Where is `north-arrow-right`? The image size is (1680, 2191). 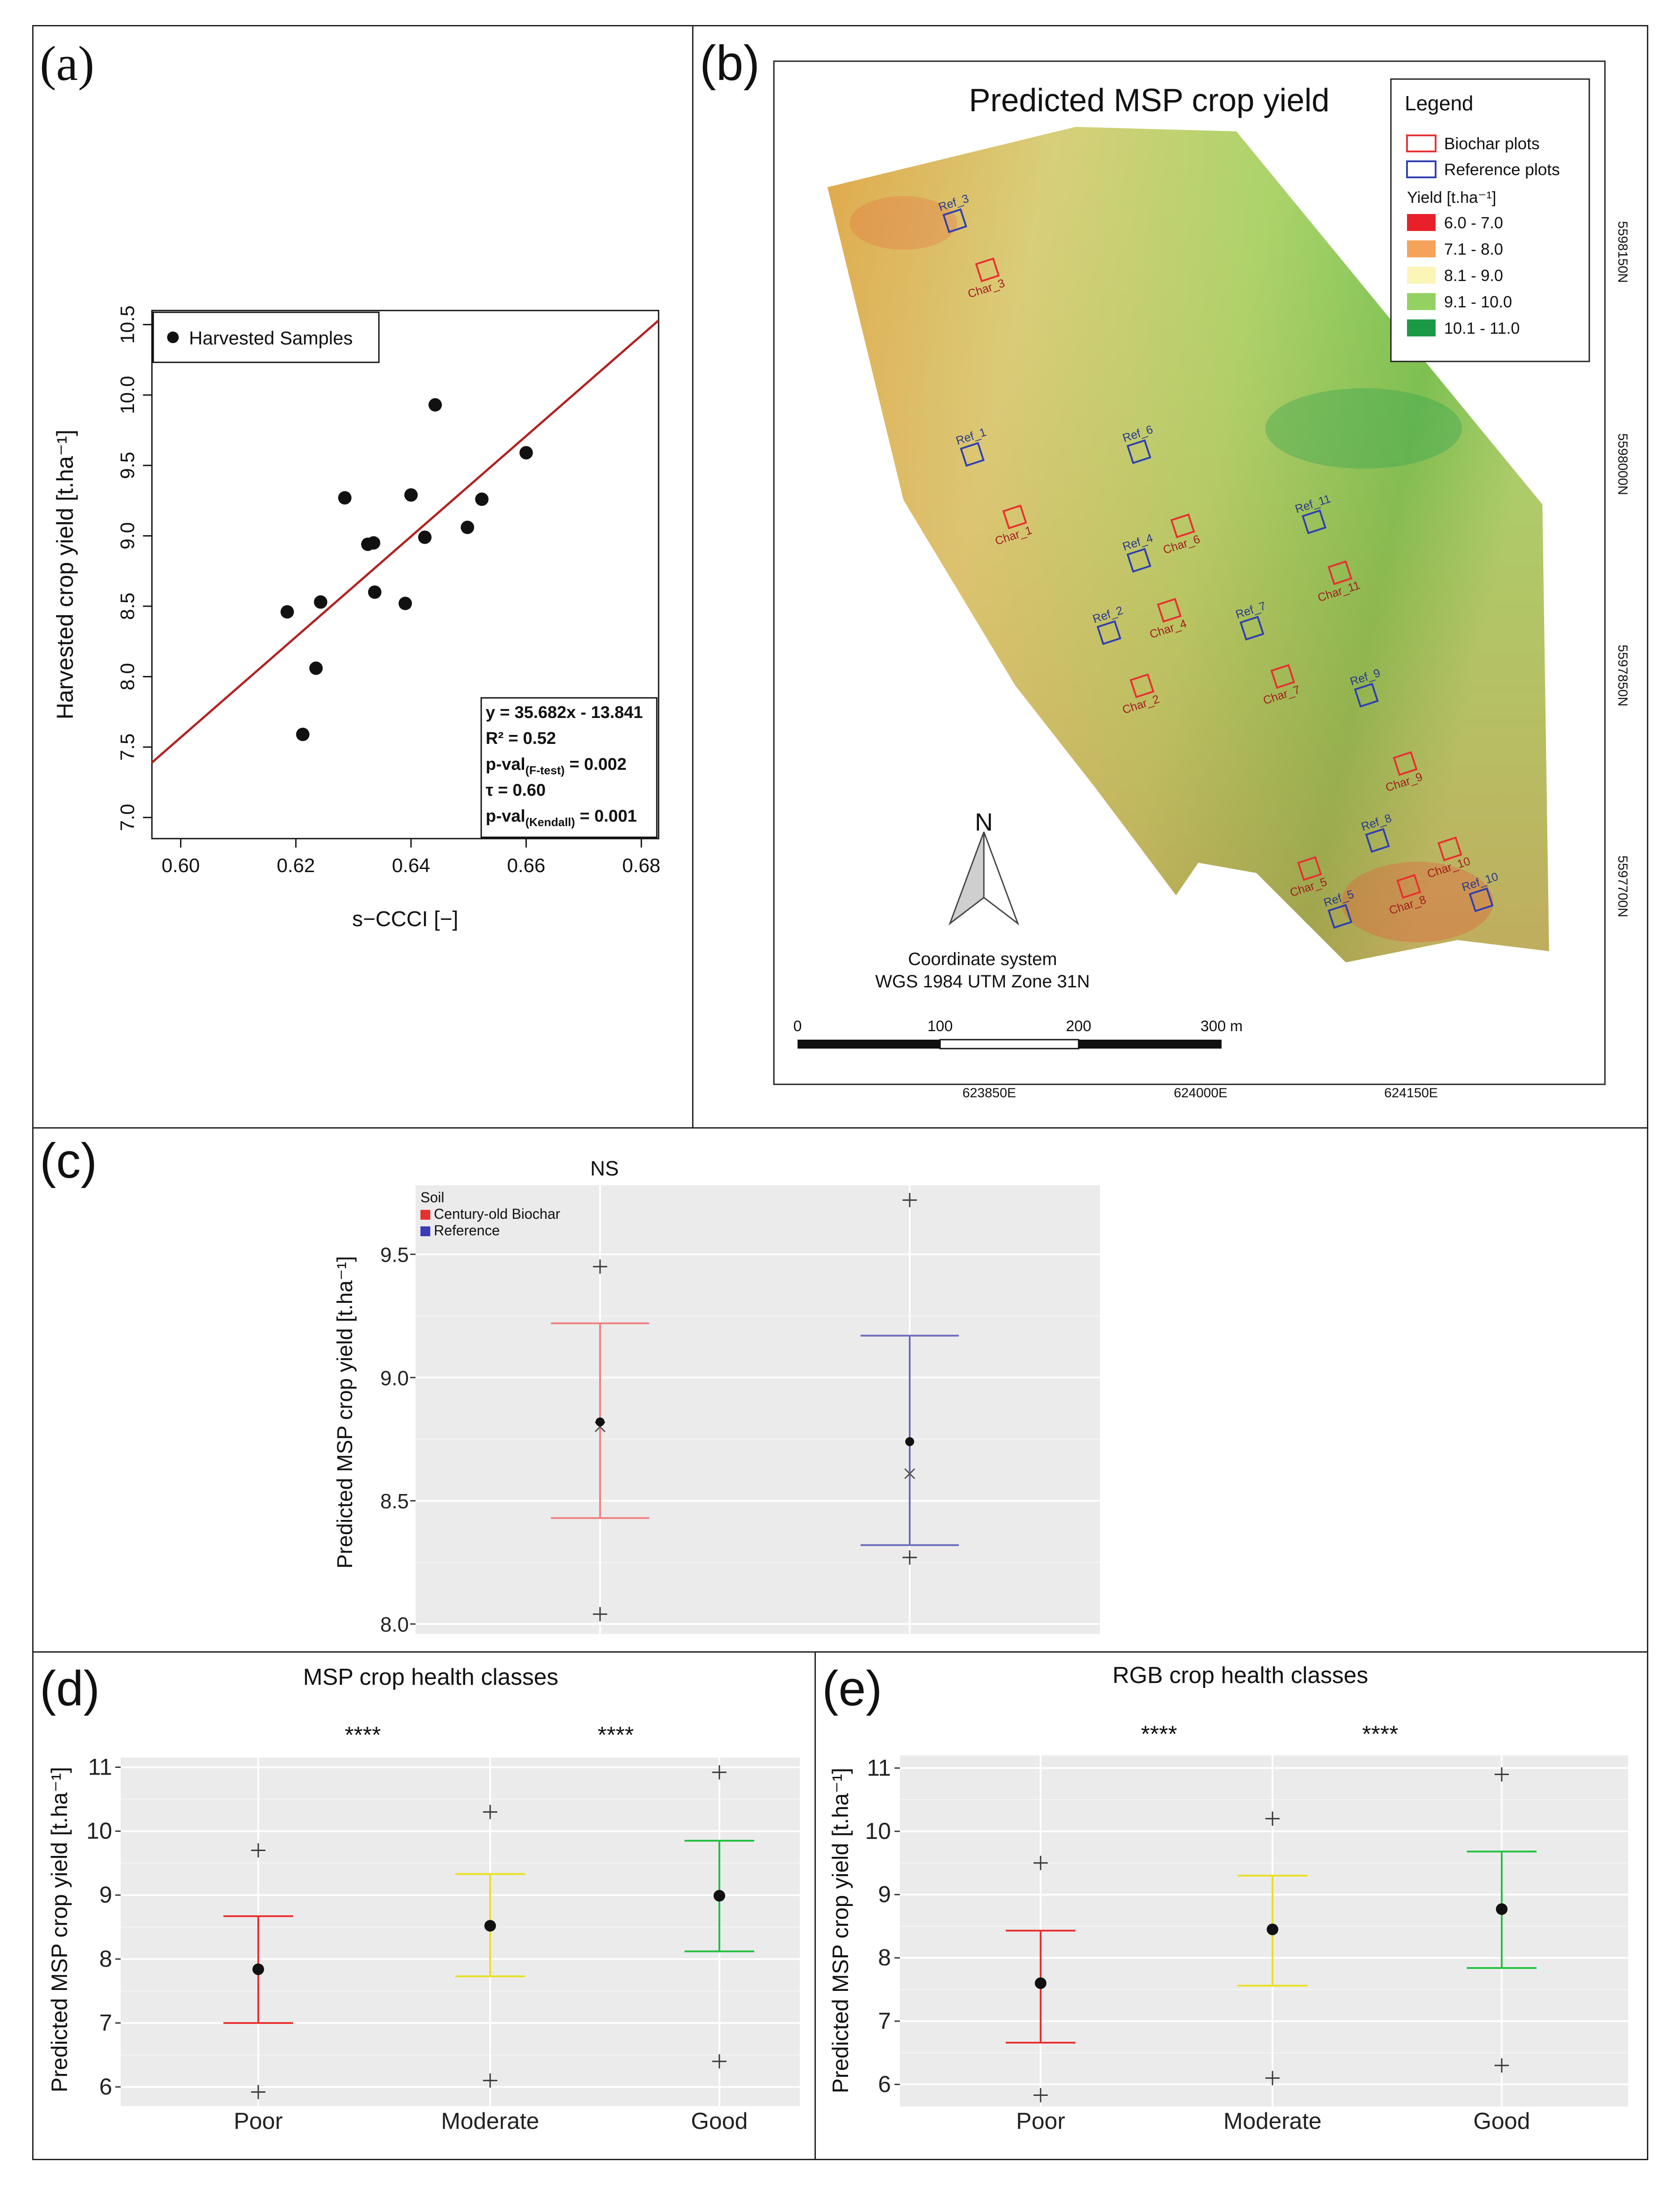 north-arrow-right is located at coordinates (1002, 878).